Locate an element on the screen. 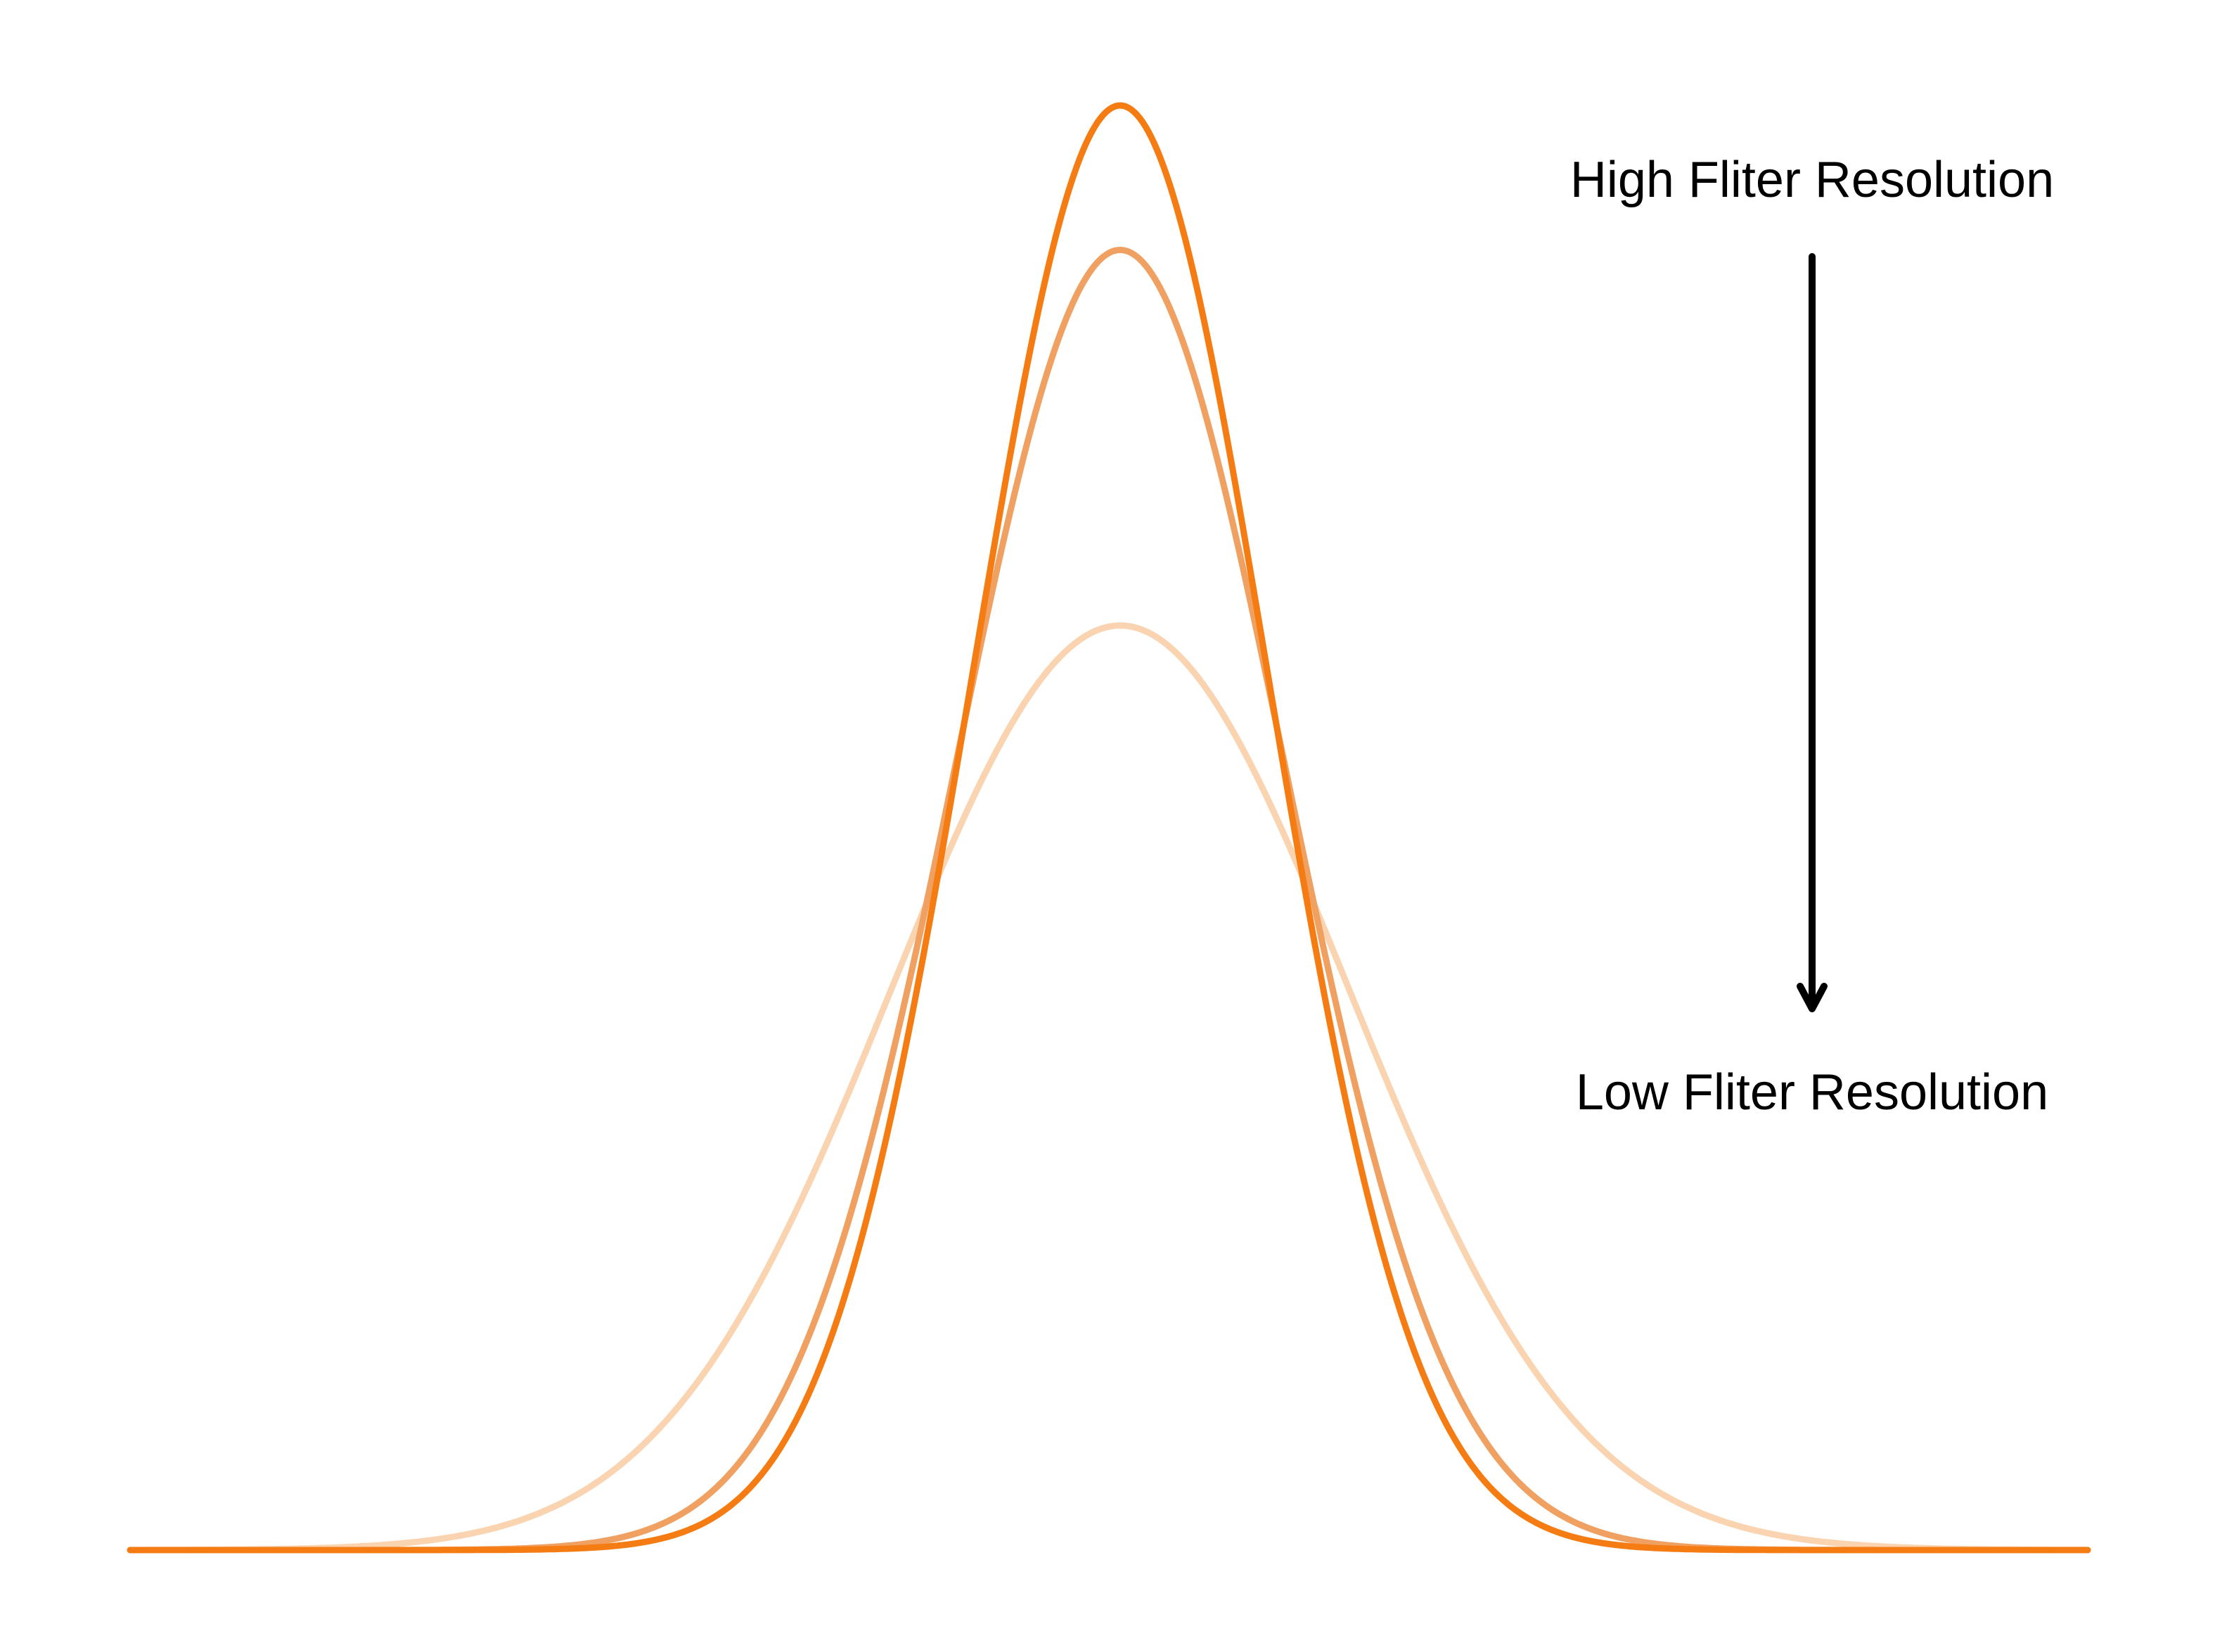 Image resolution: width=2215 pixels, height=1652 pixels. top-label: High Fliter Resolution is located at coordinates (1812, 180).